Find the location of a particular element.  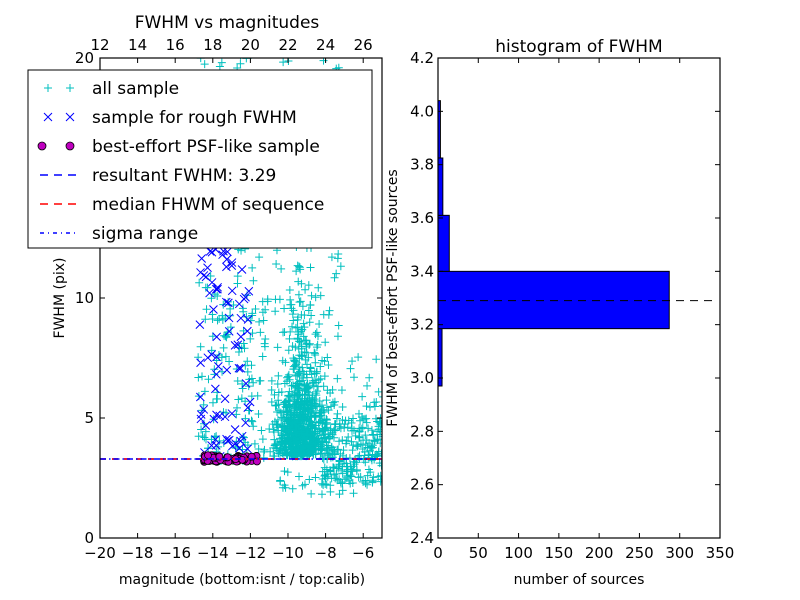

y-tick-label: 3.2 is located at coordinates (422, 325).